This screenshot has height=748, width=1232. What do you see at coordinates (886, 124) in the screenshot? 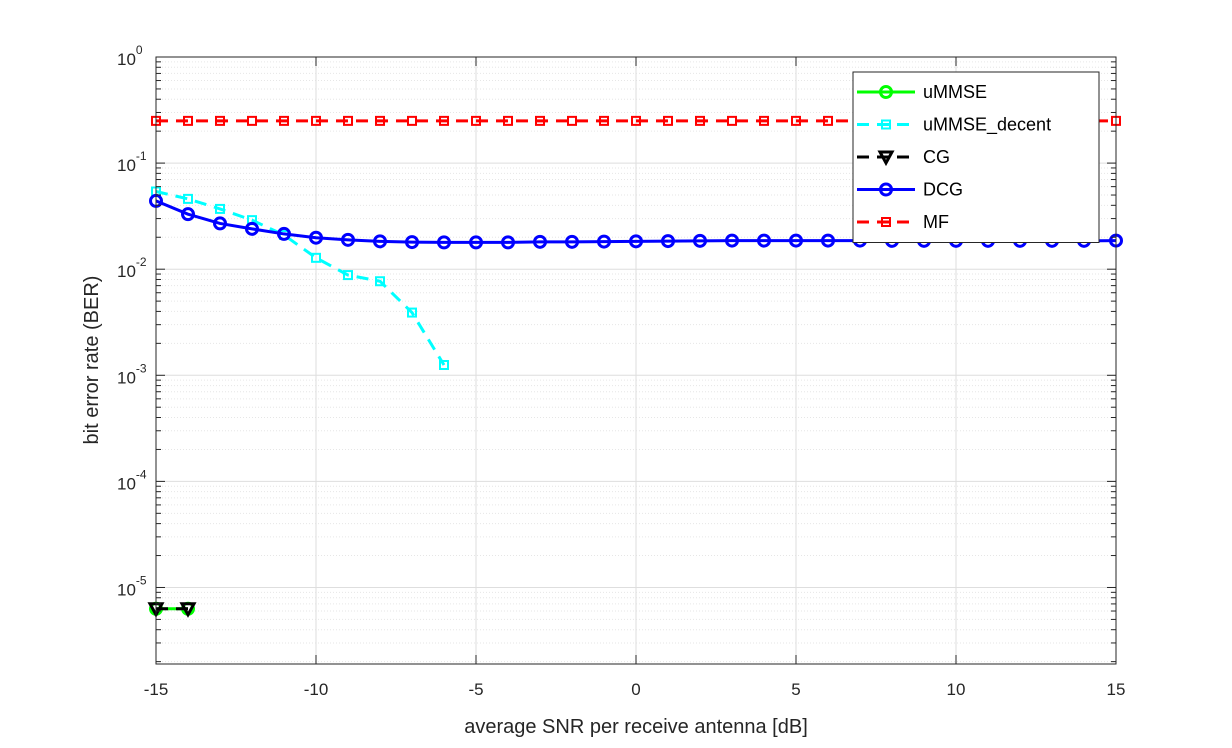
I see `legend-marker-ummse-decent` at bounding box center [886, 124].